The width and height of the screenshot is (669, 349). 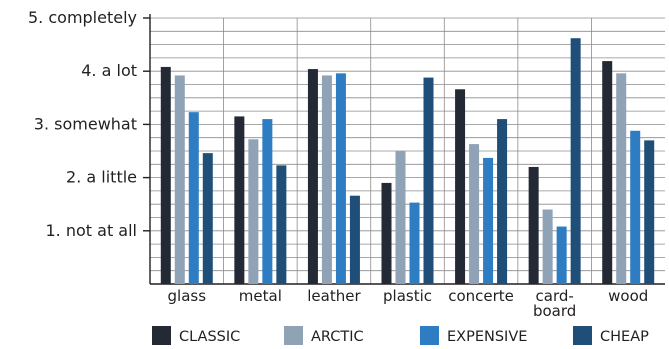 What do you see at coordinates (334, 296) in the screenshot?
I see `x-tick-label: leather` at bounding box center [334, 296].